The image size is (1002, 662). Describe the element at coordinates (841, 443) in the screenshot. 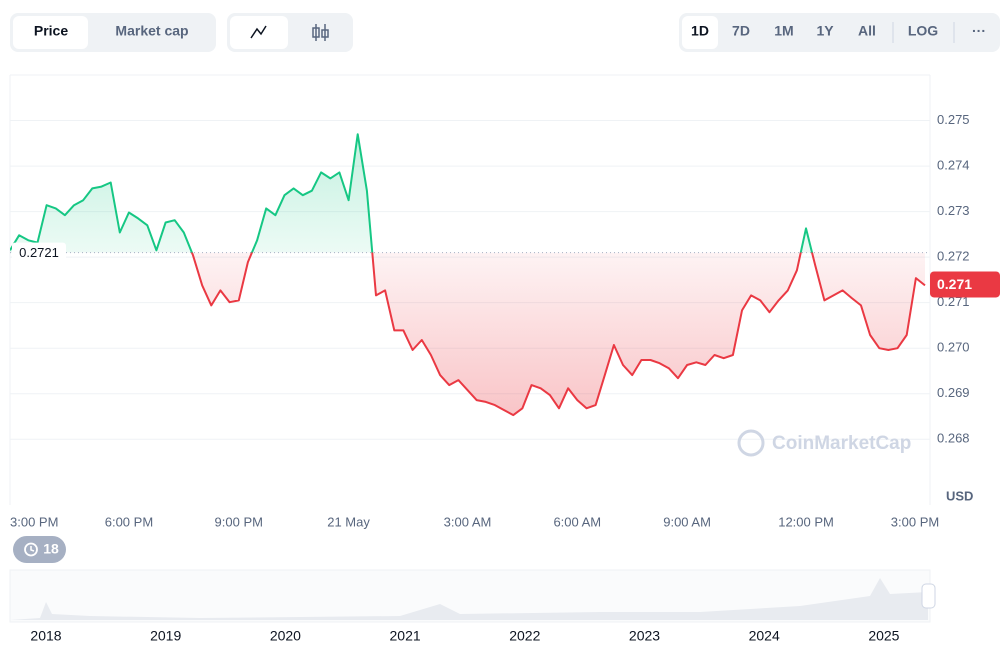

I see `watermark: CoinMarketCap` at that location.